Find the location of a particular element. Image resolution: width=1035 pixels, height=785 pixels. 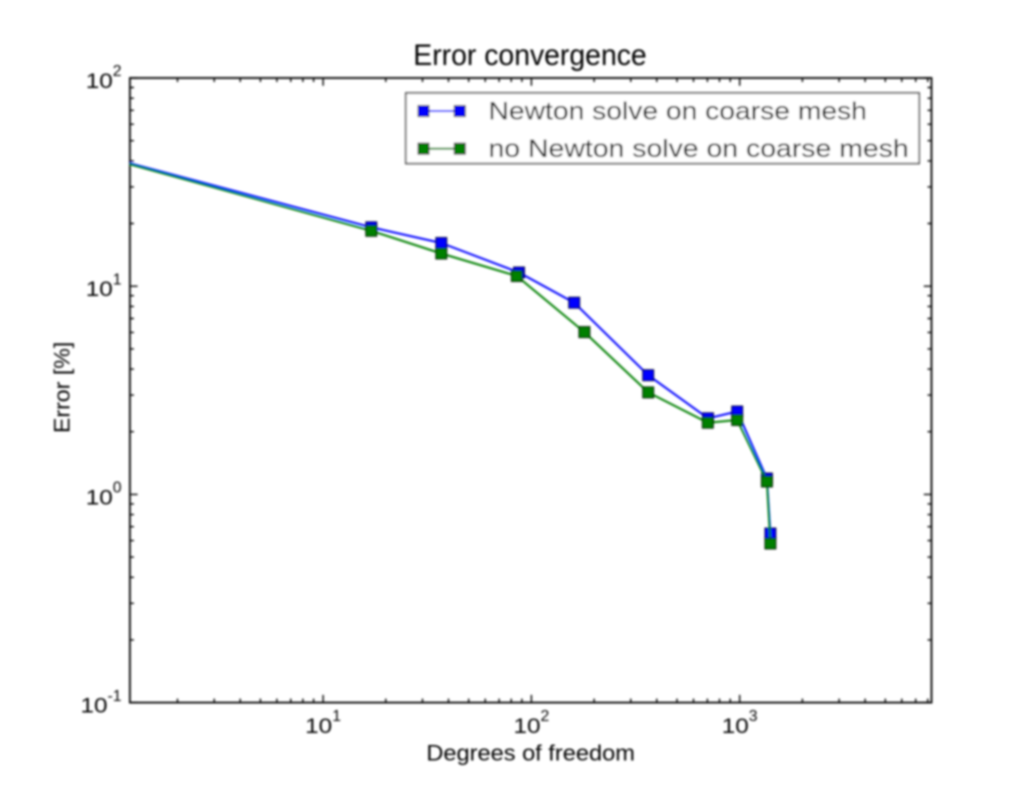

svg-text: Newton solve on coarse mesh is located at coordinates (678, 112).